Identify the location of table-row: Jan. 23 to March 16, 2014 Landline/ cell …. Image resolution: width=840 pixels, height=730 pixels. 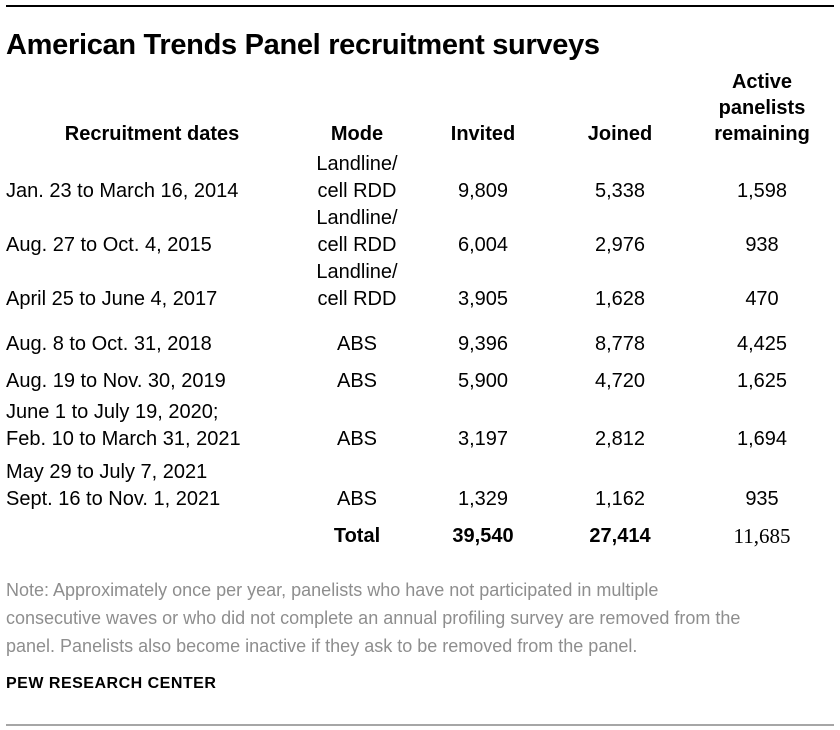
(420, 176).